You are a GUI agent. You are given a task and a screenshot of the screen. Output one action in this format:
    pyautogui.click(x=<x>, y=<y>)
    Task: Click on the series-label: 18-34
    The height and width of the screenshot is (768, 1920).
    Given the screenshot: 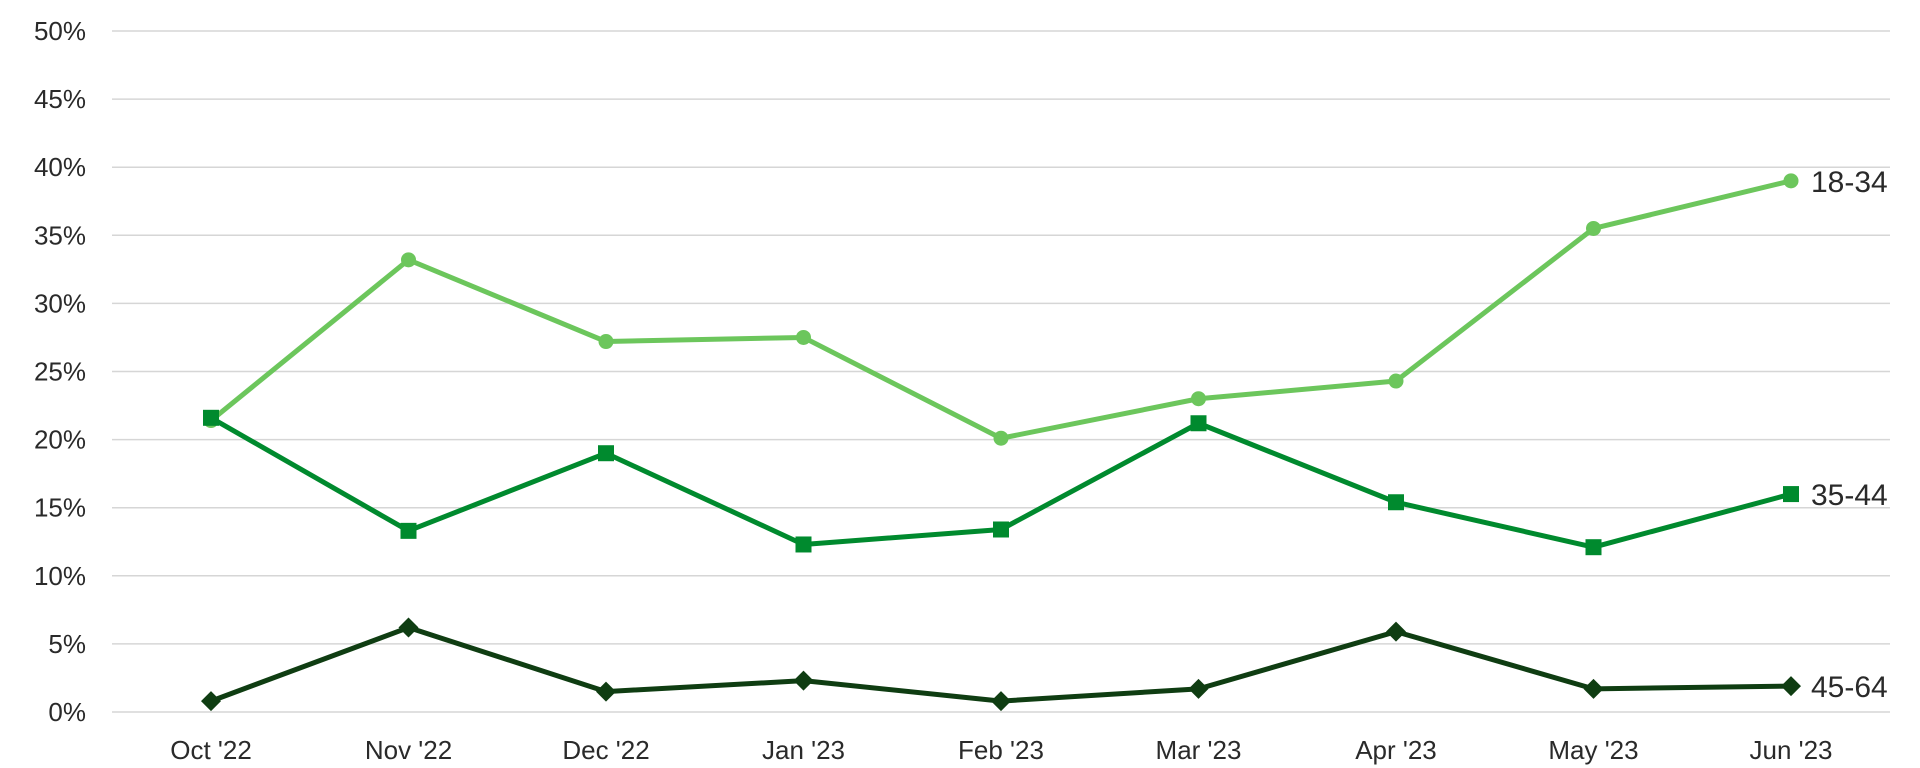 What is the action you would take?
    pyautogui.click(x=1849, y=182)
    